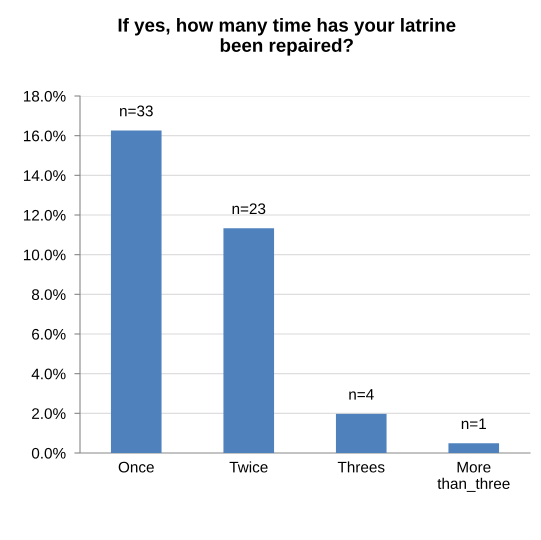  Describe the element at coordinates (49, 374) in the screenshot. I see `y-tick-label: 4.0%` at that location.